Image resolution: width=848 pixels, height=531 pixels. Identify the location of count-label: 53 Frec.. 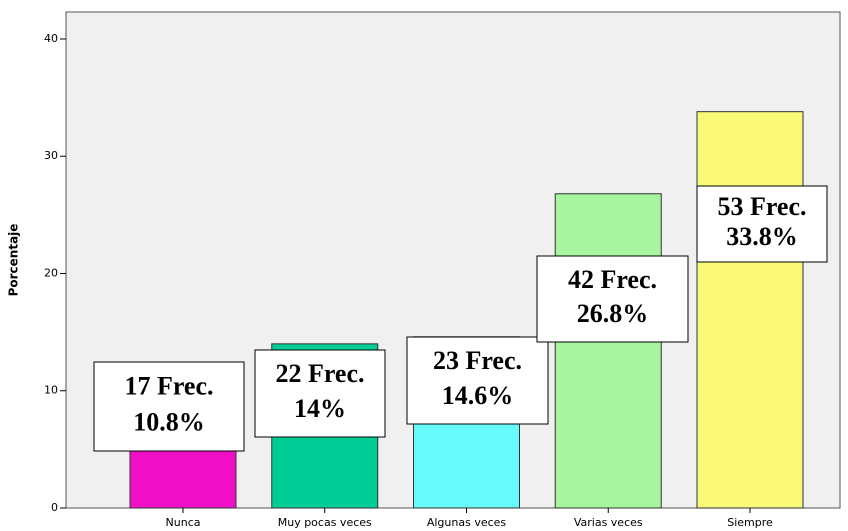
(761, 206).